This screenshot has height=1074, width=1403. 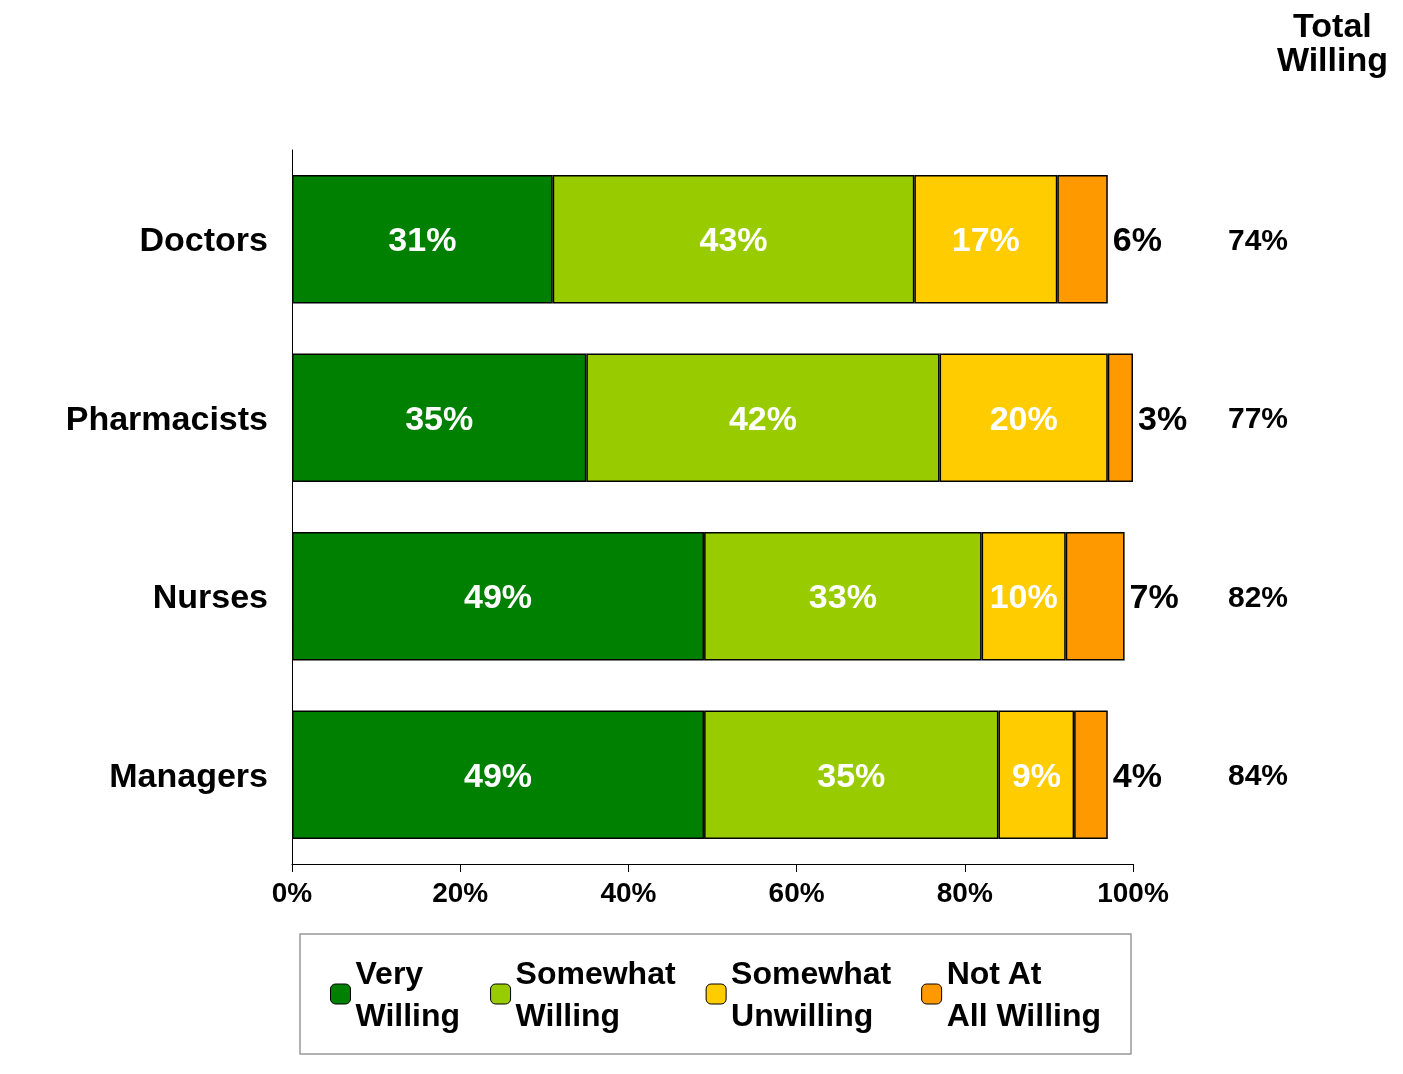 I want to click on data-label: 17%, so click(x=985, y=239).